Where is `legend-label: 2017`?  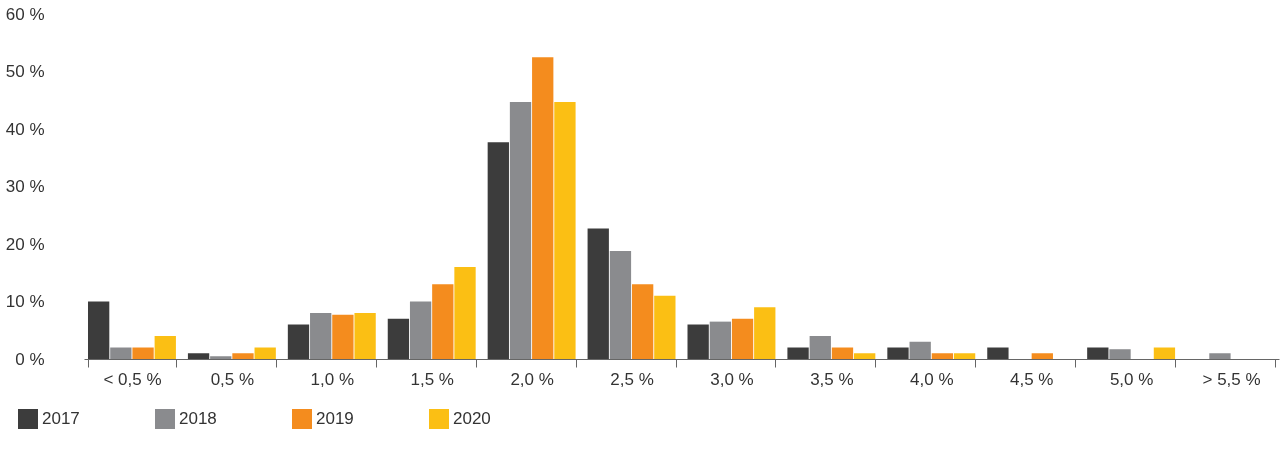 legend-label: 2017 is located at coordinates (61, 418).